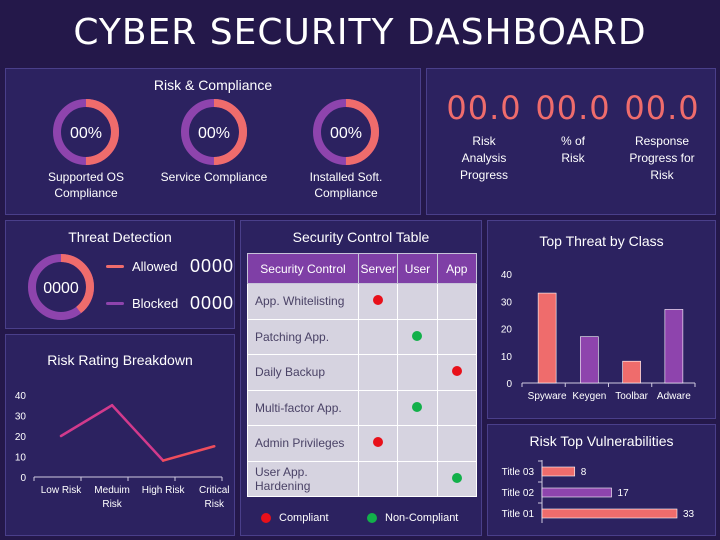 The height and width of the screenshot is (540, 720). What do you see at coordinates (290, 372) in the screenshot?
I see `control-name: Daily Backup` at bounding box center [290, 372].